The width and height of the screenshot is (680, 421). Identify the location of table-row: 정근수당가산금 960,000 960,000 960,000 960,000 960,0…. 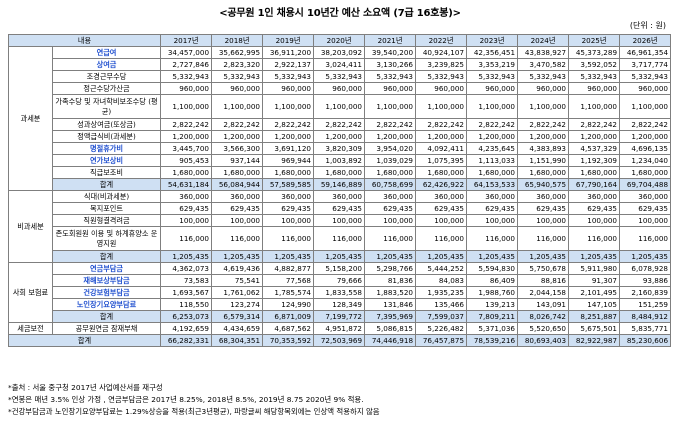
(340, 88).